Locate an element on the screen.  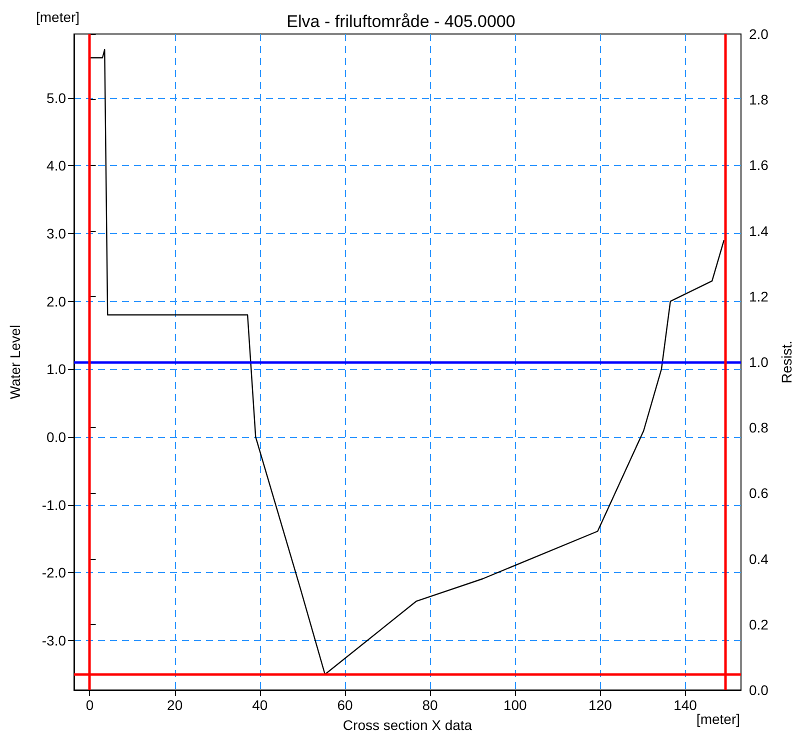
x-tick-label: 100 is located at coordinates (515, 705).